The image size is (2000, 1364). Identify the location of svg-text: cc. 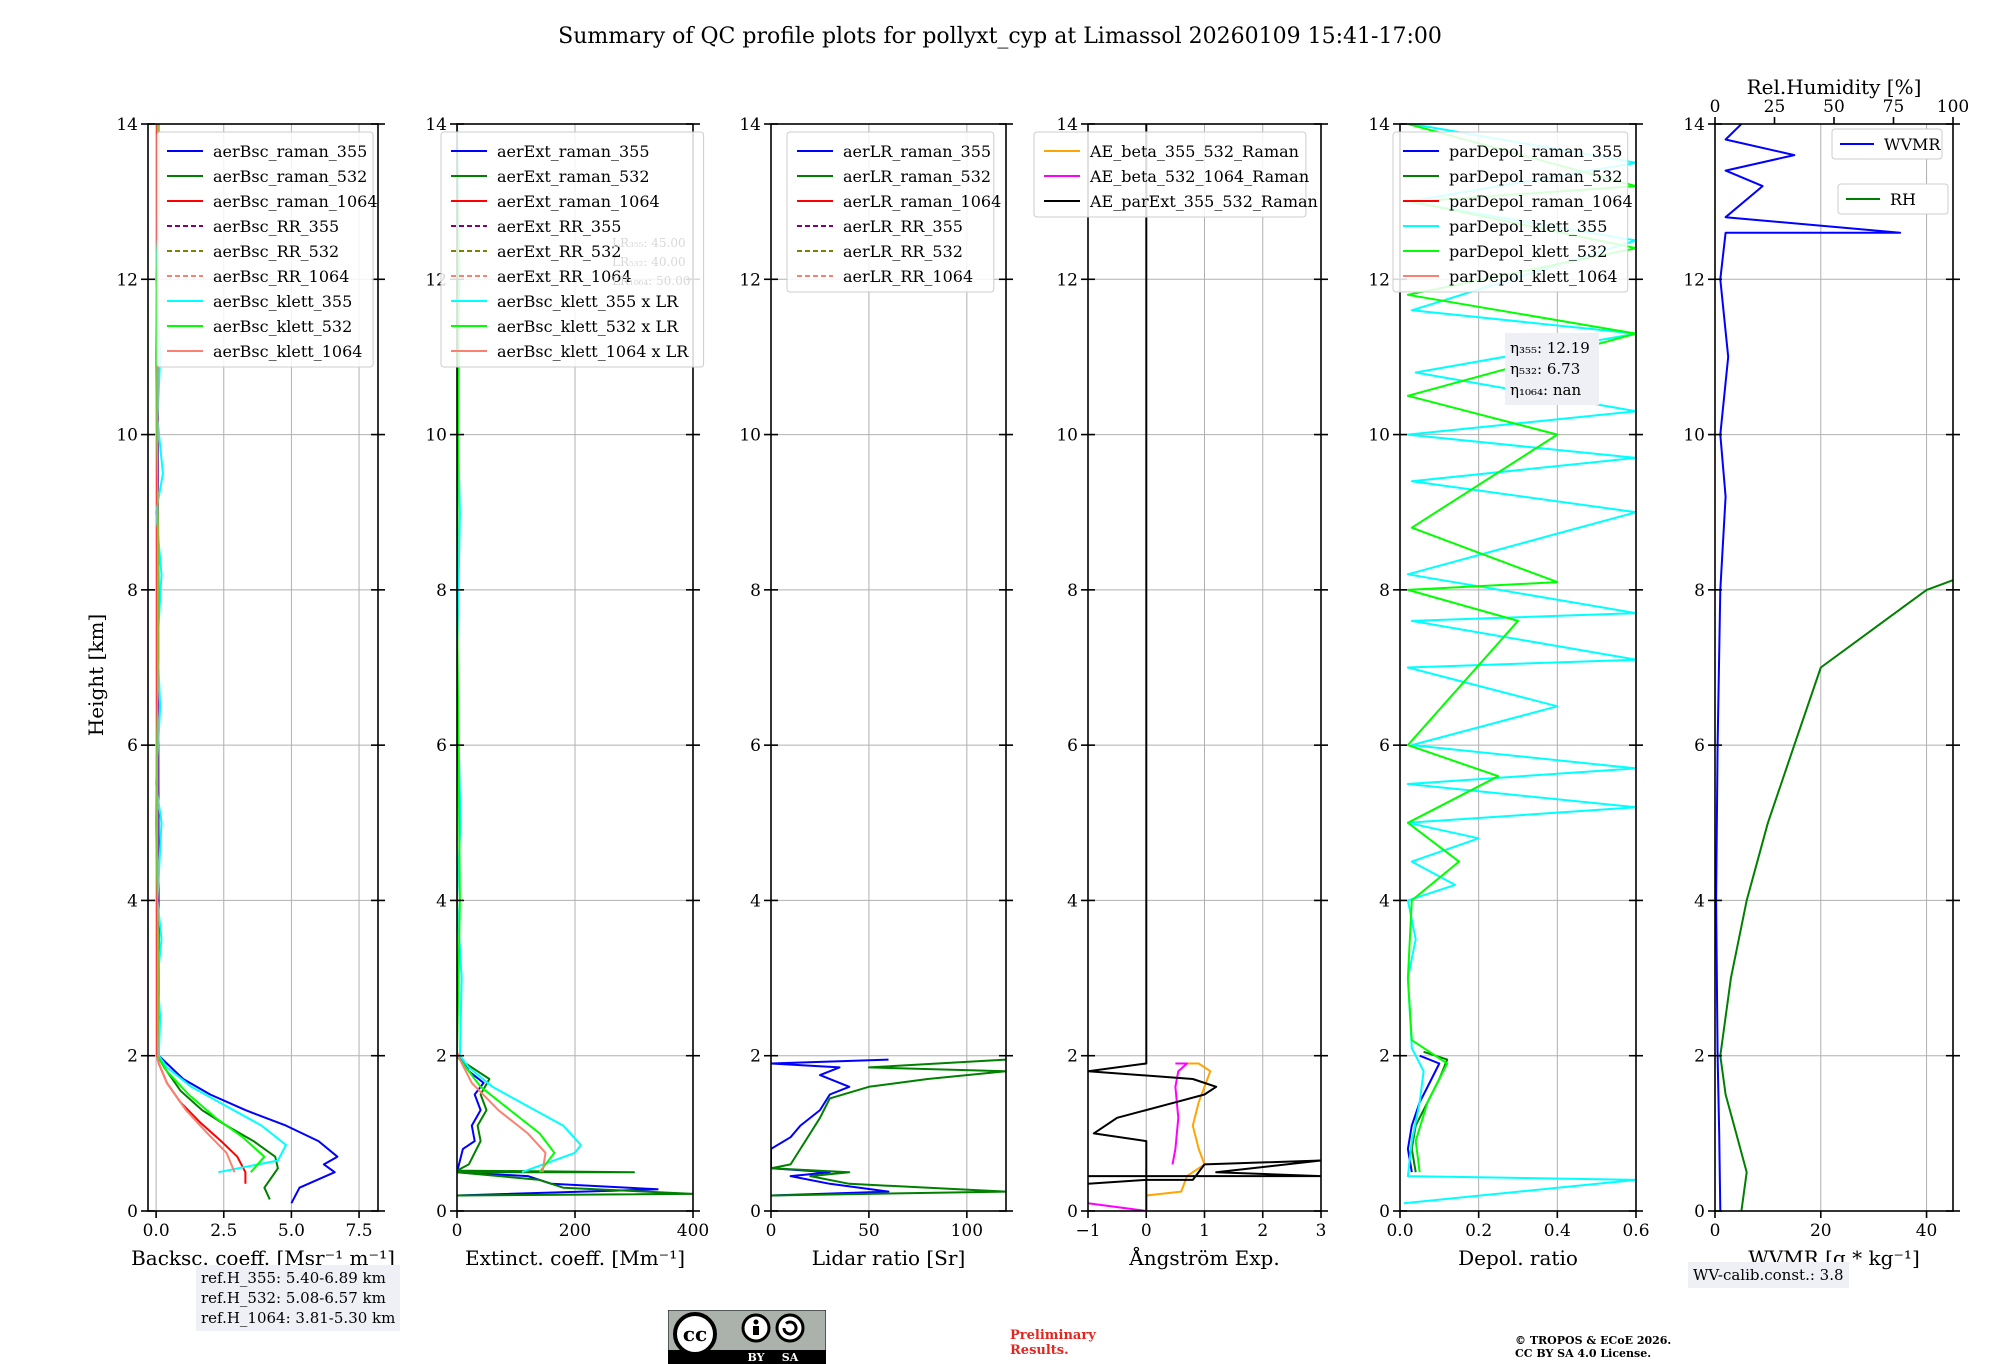
(695, 1334).